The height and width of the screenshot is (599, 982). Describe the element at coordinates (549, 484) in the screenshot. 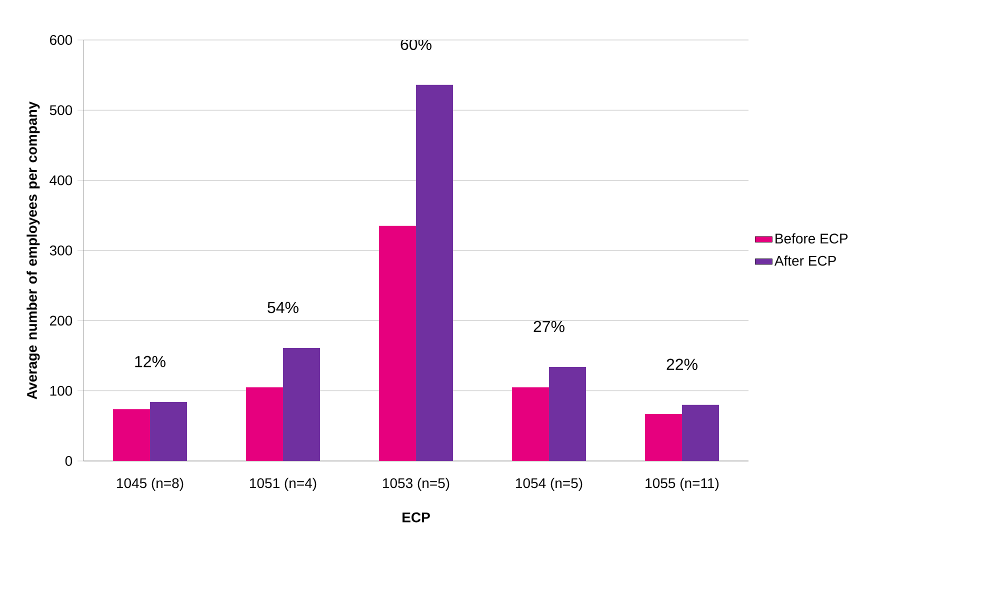

I see `x-tick-label: 1054 (n=5)` at that location.